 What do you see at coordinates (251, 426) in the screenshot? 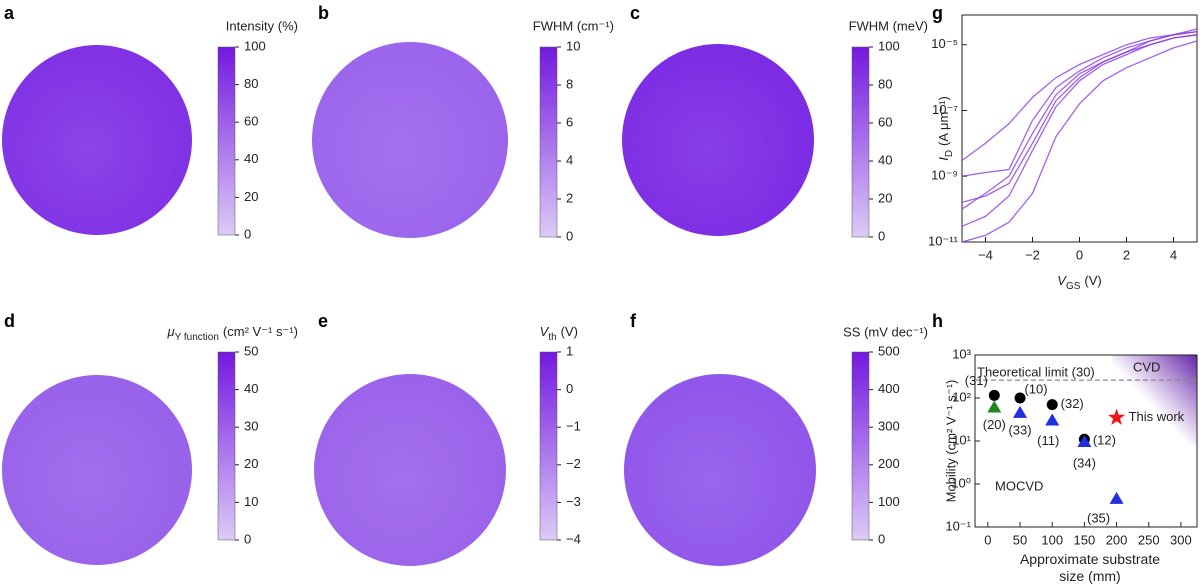
I see `colorbar-tick-label: 30` at bounding box center [251, 426].